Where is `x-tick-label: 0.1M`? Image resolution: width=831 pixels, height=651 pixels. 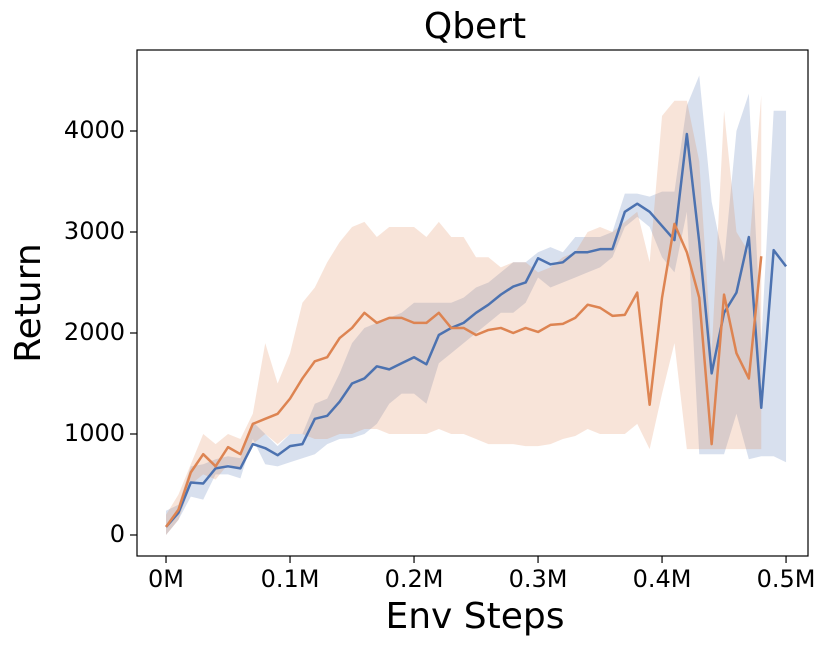
x-tick-label: 0.1M is located at coordinates (290, 579).